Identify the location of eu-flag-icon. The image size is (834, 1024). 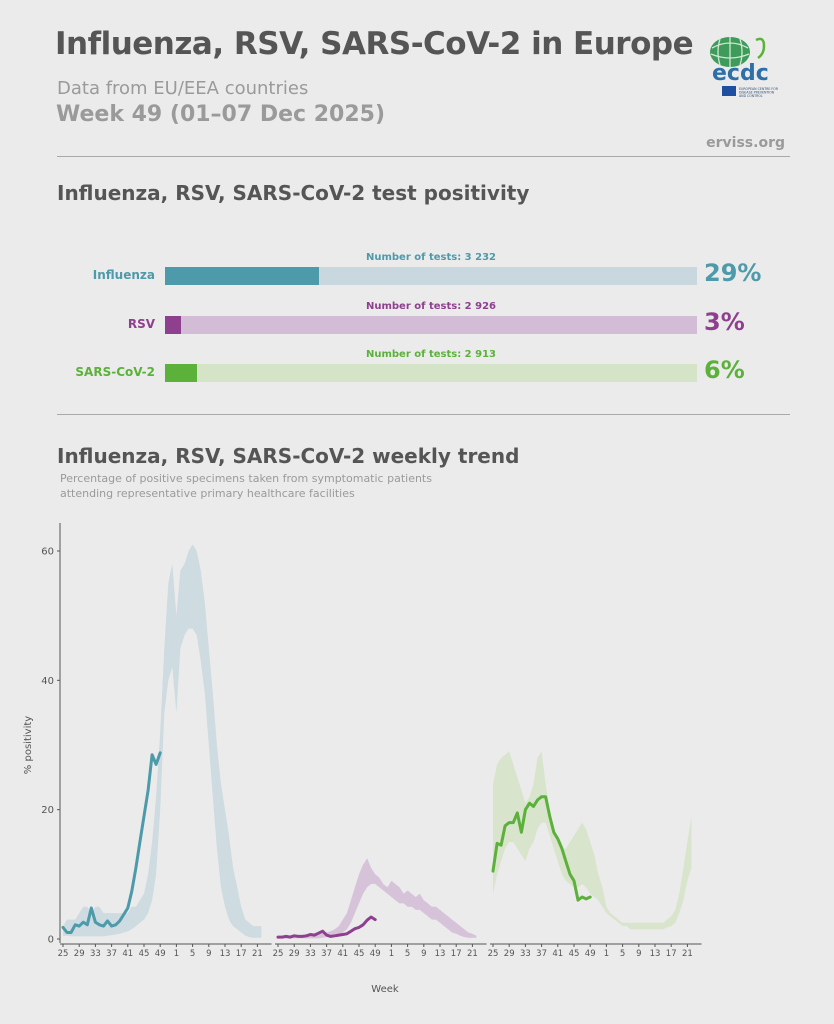
(729, 91).